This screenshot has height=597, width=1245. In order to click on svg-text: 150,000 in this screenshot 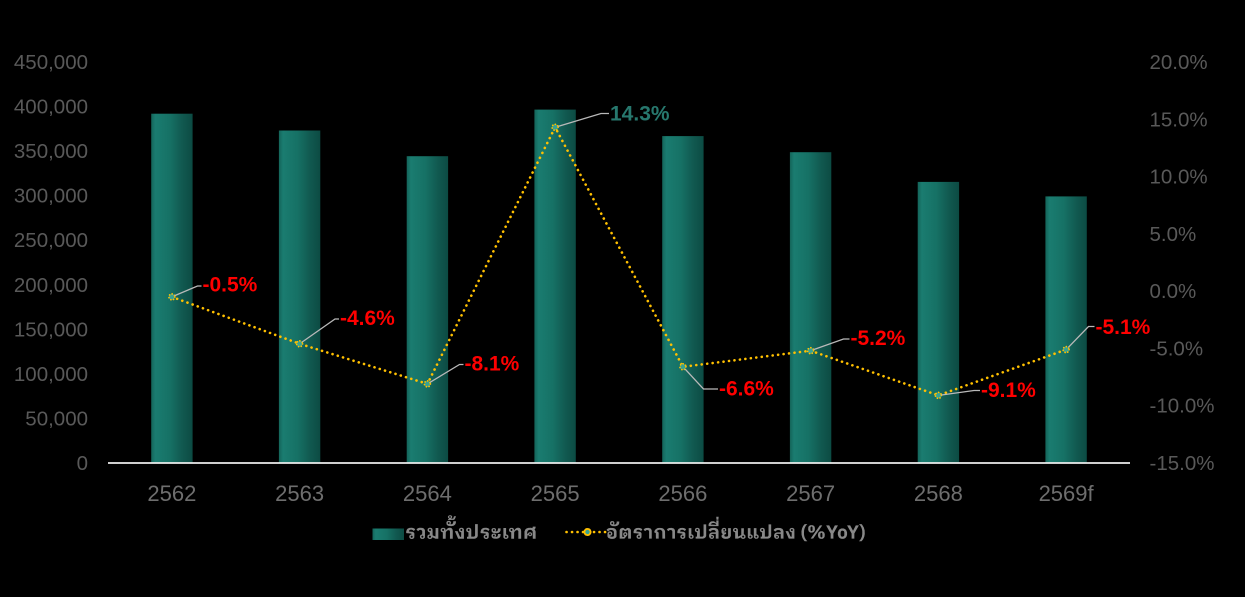, I will do `click(51, 329)`.